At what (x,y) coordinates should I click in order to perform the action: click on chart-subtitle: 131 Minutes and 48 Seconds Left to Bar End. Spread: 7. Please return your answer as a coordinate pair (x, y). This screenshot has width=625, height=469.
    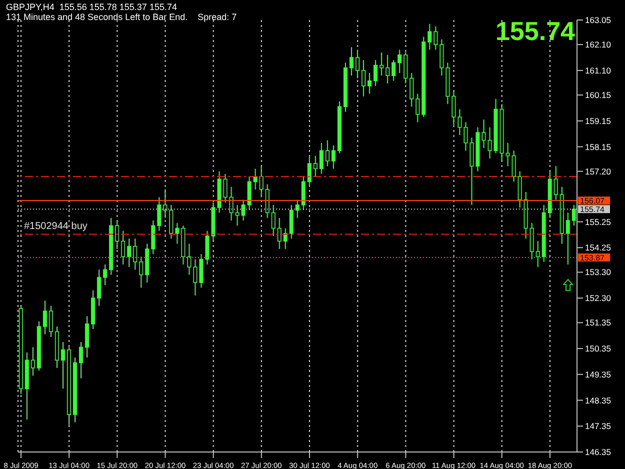
    Looking at the image, I should click on (121, 17).